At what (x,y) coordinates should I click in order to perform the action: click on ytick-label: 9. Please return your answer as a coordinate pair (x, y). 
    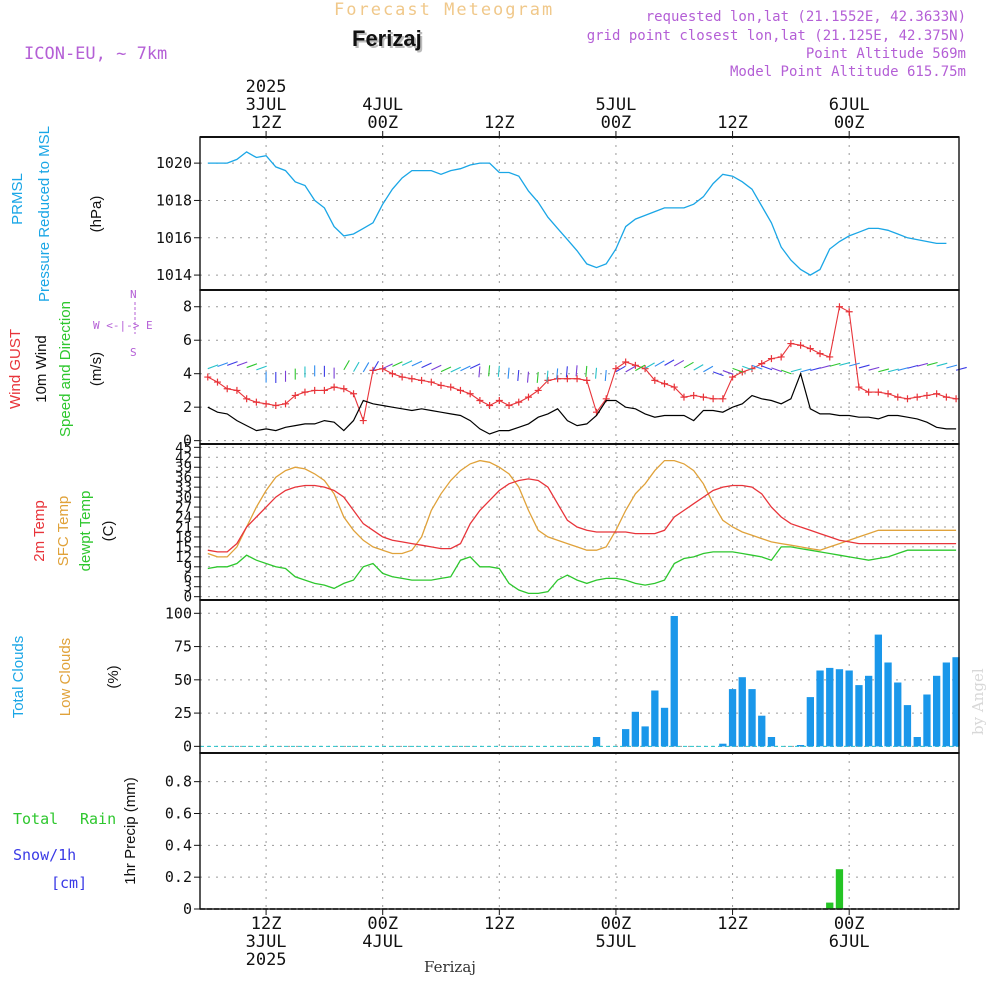
    Looking at the image, I should click on (188, 568).